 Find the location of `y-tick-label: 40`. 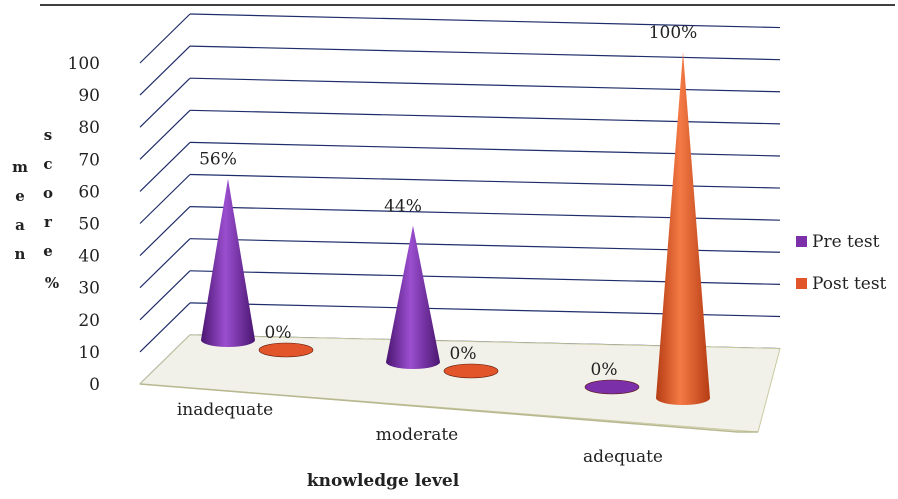

y-tick-label: 40 is located at coordinates (89, 257).